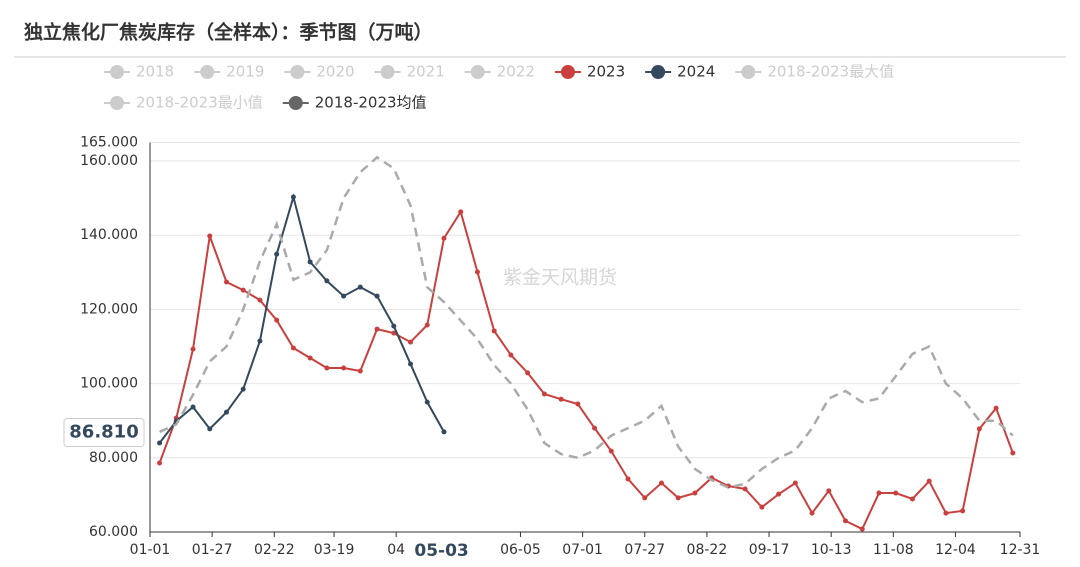  Describe the element at coordinates (155, 72) in the screenshot. I see `legend-label: 2018` at that location.